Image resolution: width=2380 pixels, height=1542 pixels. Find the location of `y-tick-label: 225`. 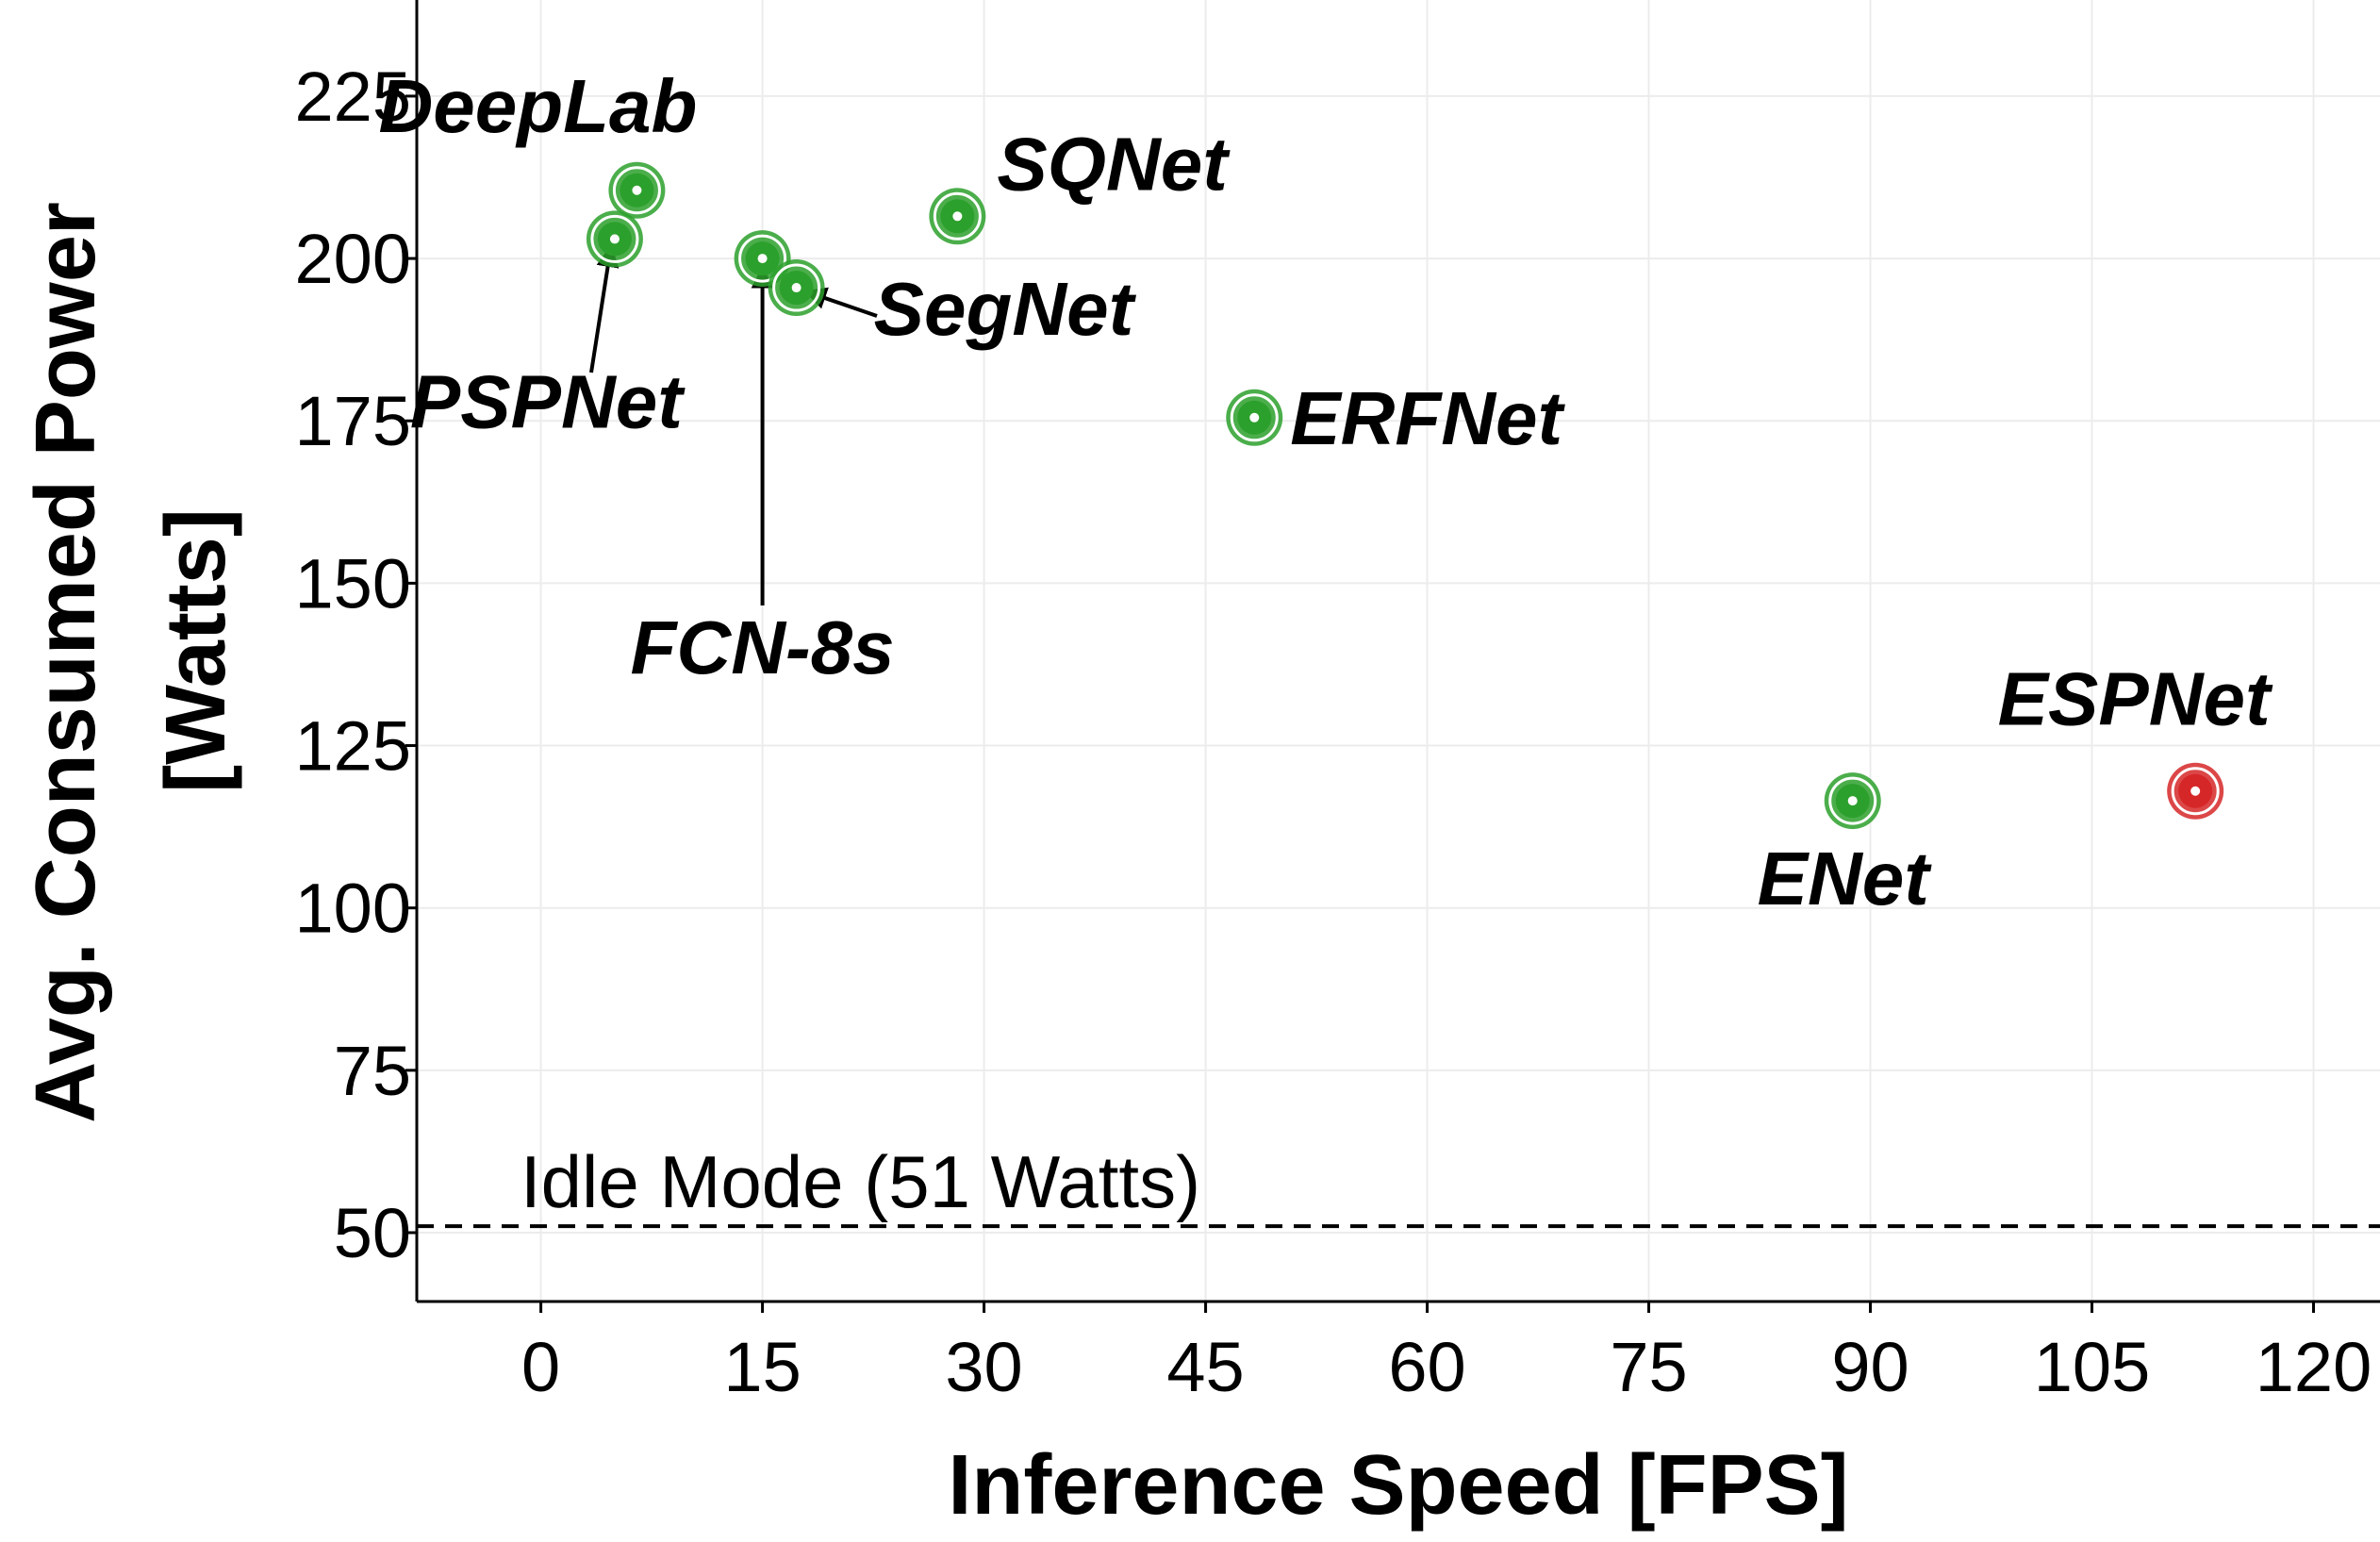

y-tick-label: 225 is located at coordinates (353, 97).